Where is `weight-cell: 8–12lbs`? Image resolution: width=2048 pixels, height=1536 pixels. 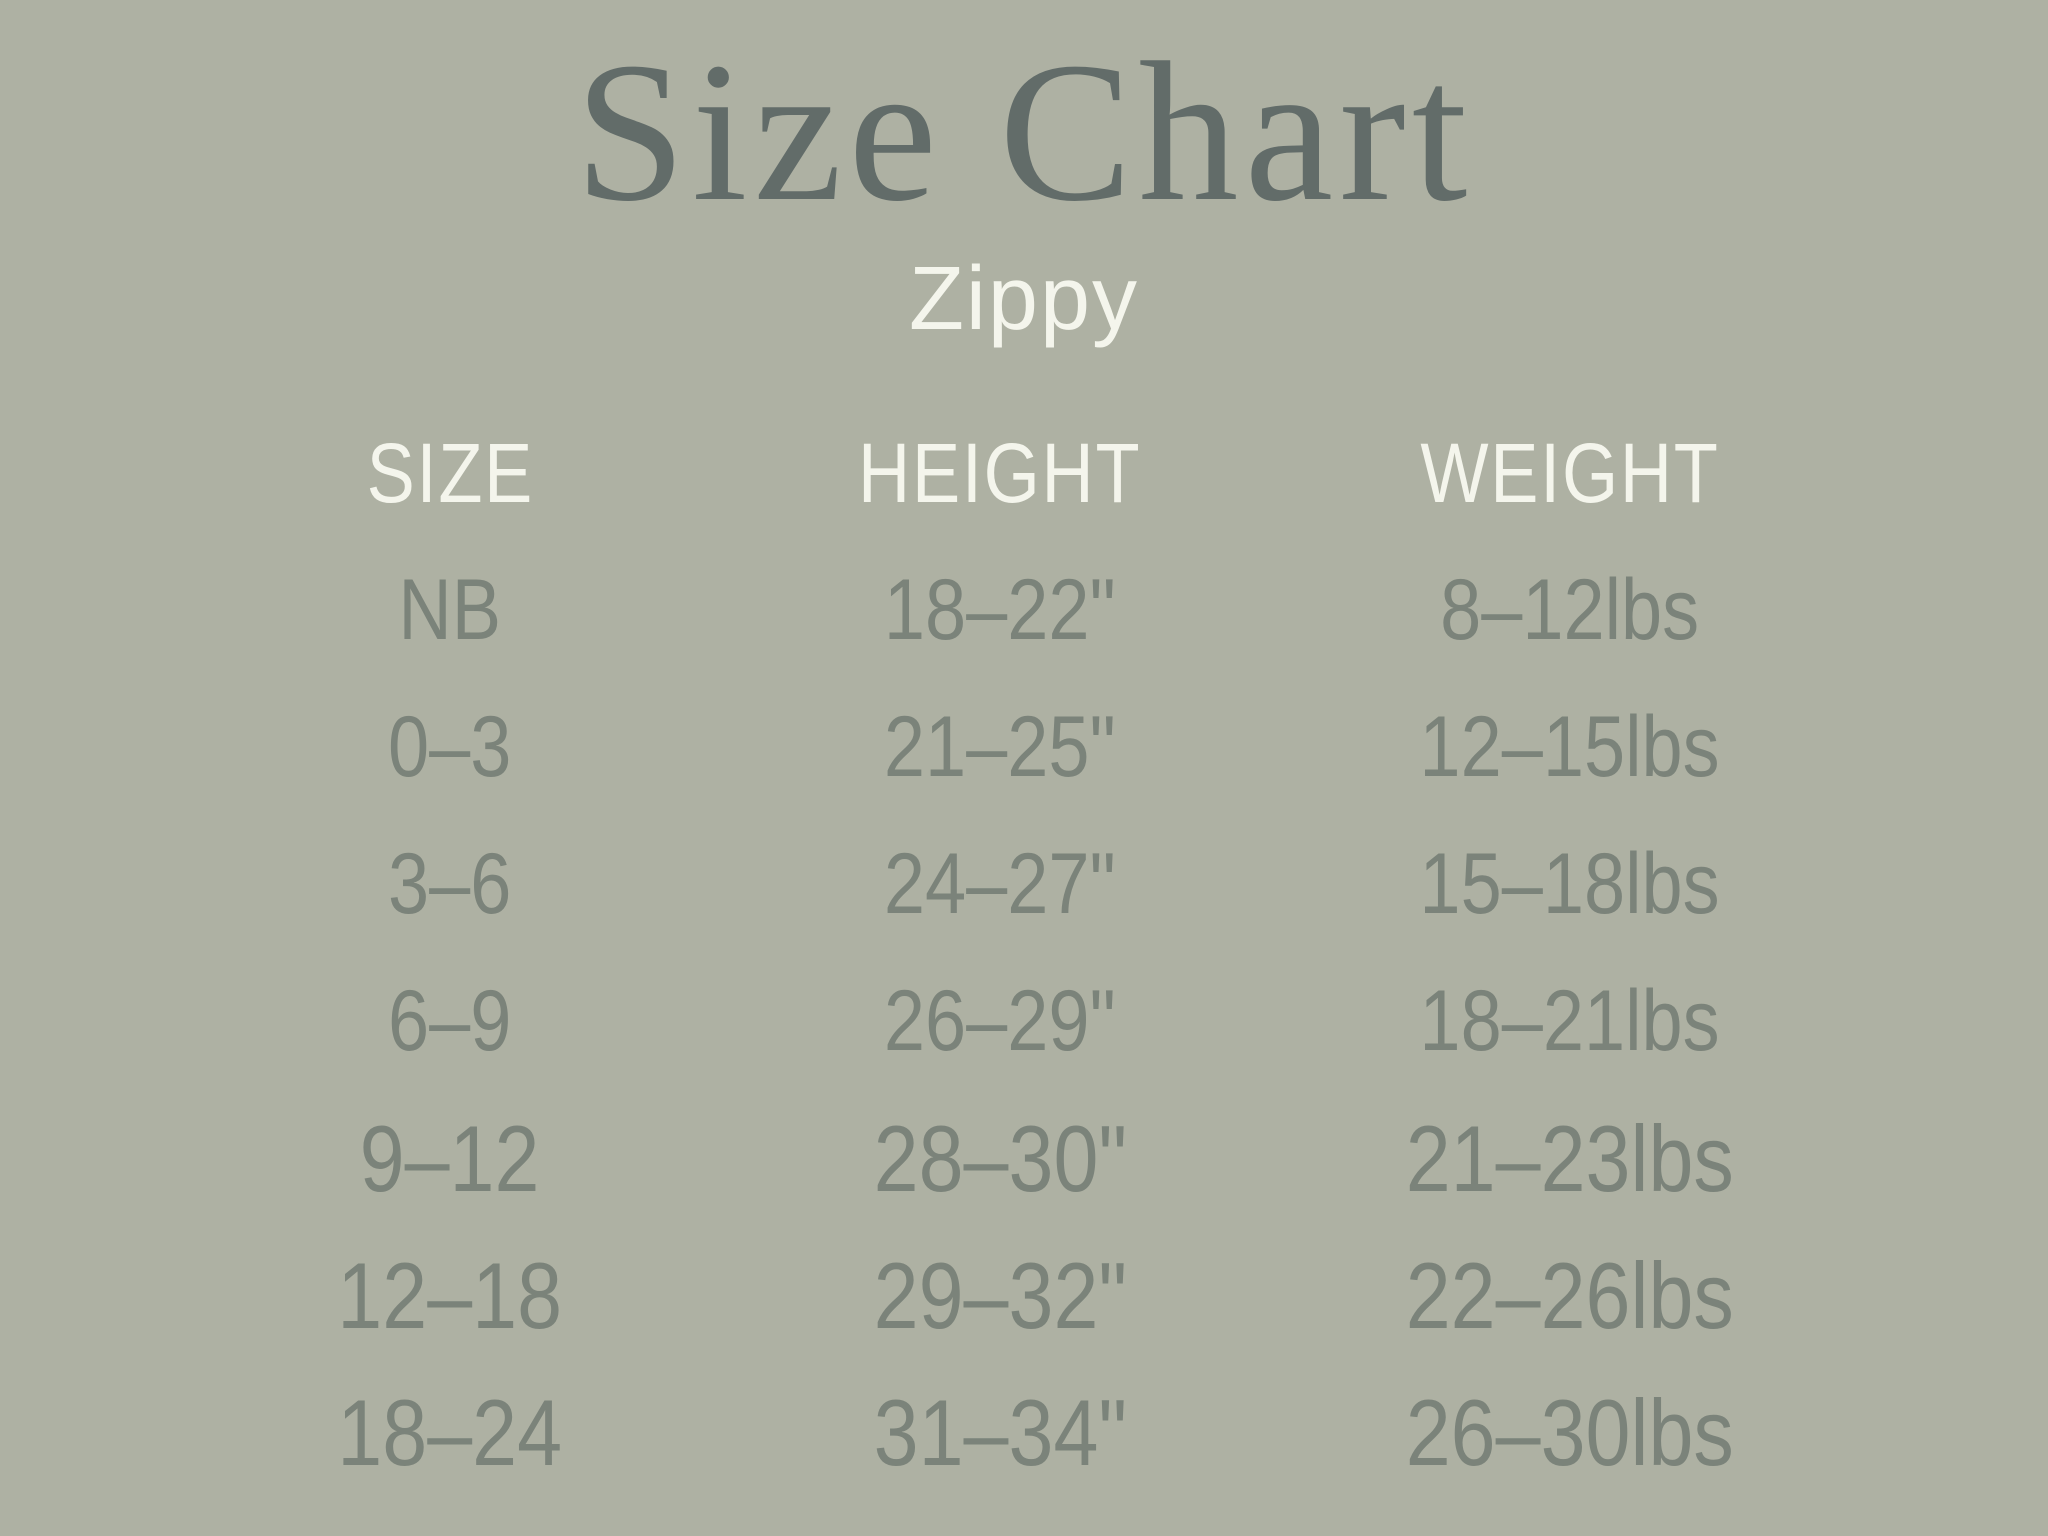 weight-cell: 8–12lbs is located at coordinates (1570, 610).